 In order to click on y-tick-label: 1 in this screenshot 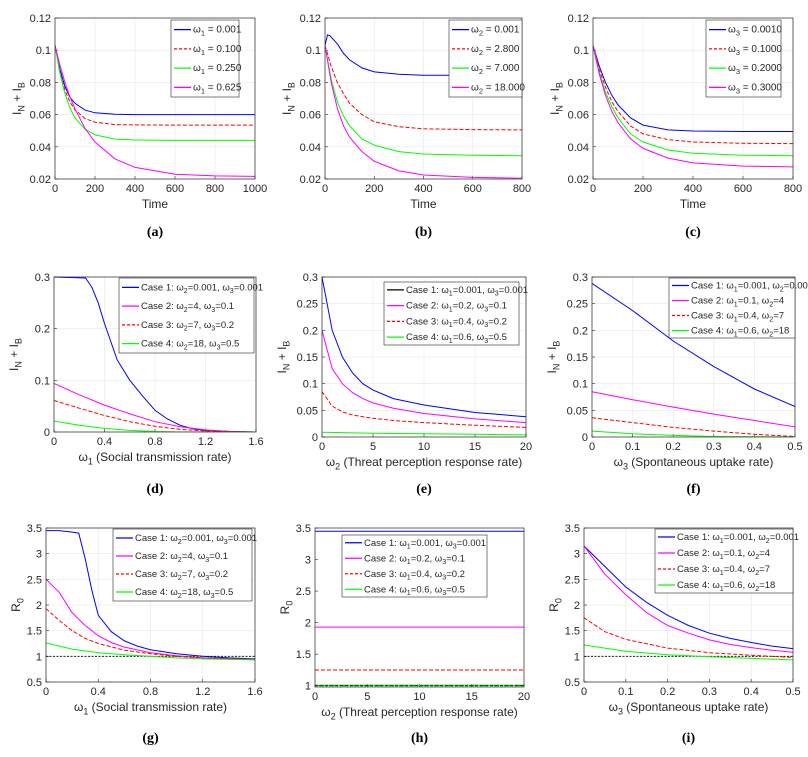, I will do `click(308, 687)`.